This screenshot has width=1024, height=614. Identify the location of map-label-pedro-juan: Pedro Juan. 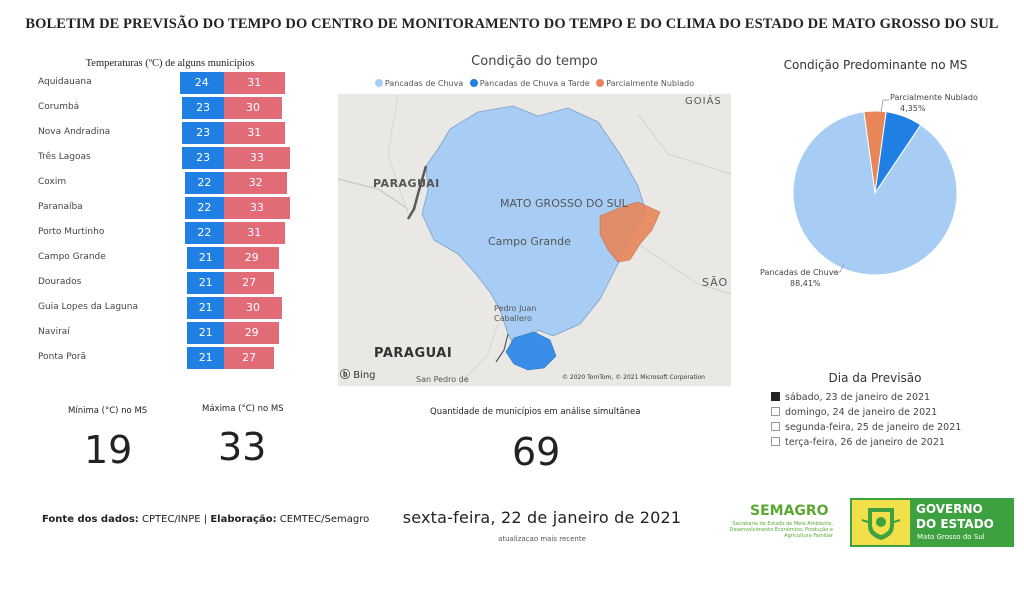
(515, 308).